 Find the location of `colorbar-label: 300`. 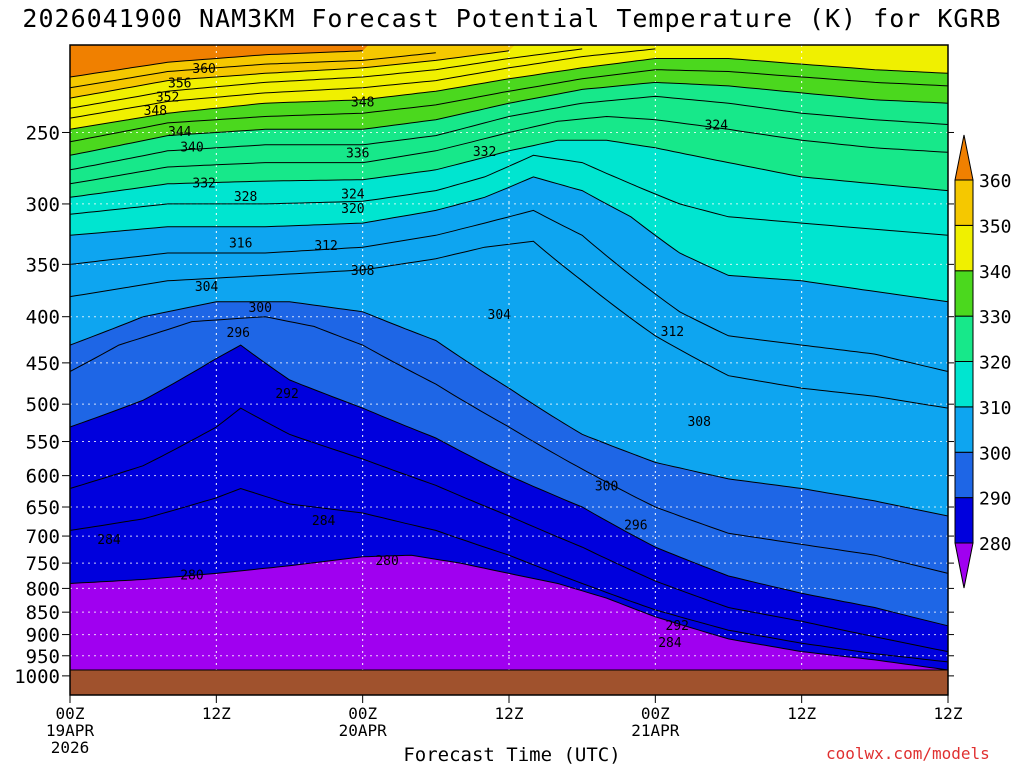

colorbar-label: 300 is located at coordinates (995, 453).